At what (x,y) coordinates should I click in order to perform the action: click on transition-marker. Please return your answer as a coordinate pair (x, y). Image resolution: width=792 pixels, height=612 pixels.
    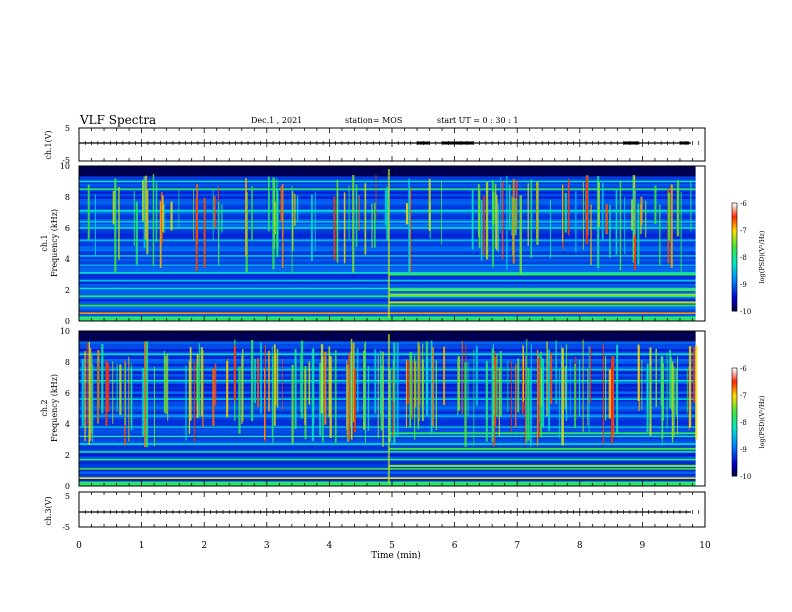
    Looking at the image, I should click on (388, 243).